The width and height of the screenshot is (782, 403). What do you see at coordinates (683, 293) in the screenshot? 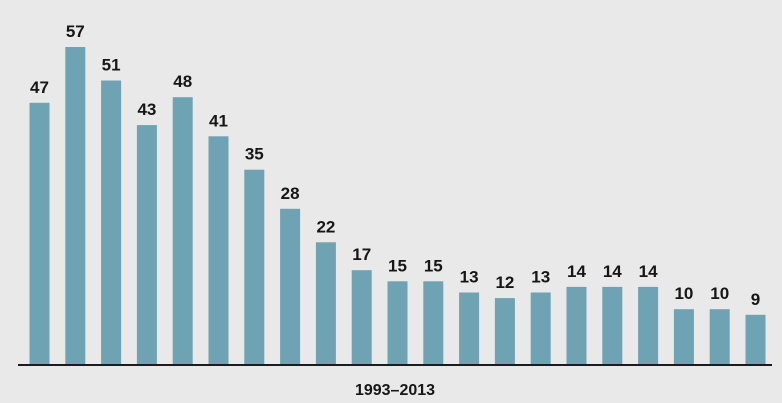
I see `bar-value-label-19: 10` at bounding box center [683, 293].